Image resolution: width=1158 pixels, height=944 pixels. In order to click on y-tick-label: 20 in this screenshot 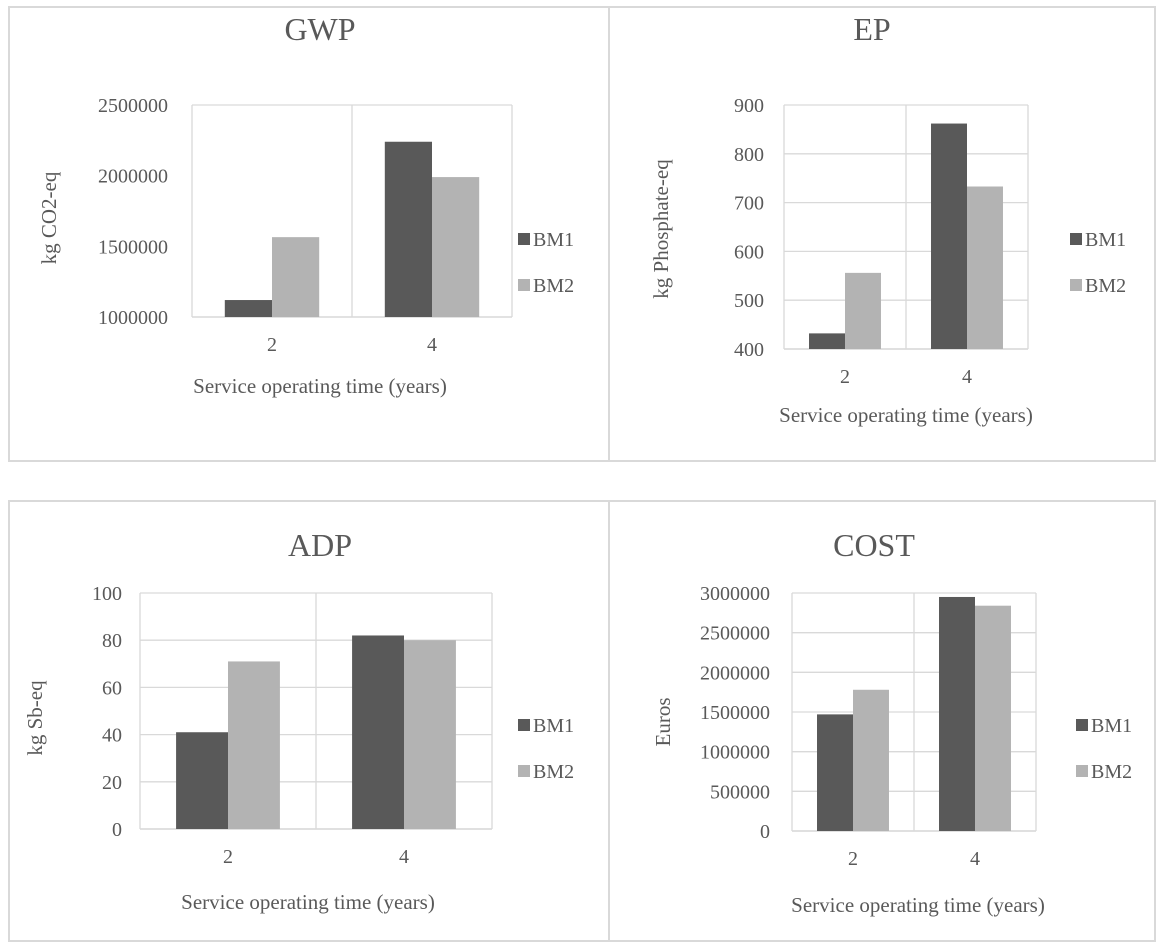, I will do `click(112, 783)`.